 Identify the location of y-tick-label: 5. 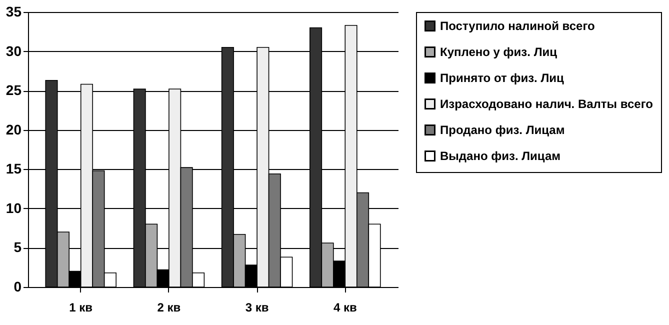
(18, 247).